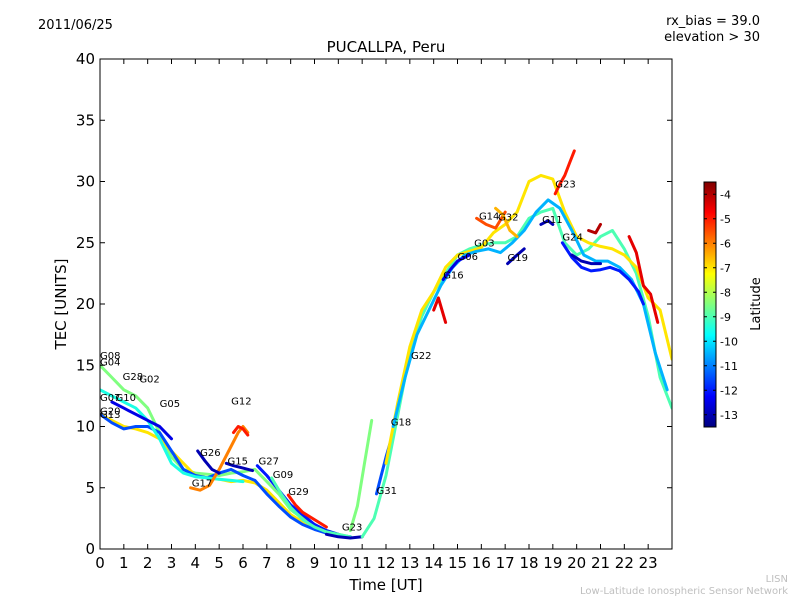 This screenshot has height=600, width=800. Describe the element at coordinates (725, 317) in the screenshot. I see `colorbar-tick-label: -9` at that location.